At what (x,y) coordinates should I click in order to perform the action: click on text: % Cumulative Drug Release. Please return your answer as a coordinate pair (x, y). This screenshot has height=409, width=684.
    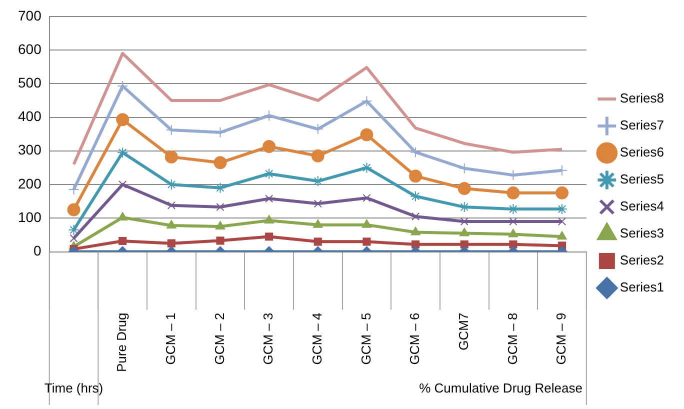
    Looking at the image, I should click on (500, 388).